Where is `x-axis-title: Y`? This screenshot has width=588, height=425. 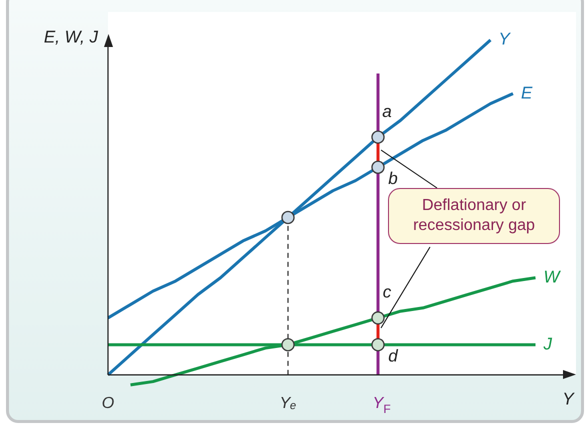
x-axis-title: Y is located at coordinates (569, 399).